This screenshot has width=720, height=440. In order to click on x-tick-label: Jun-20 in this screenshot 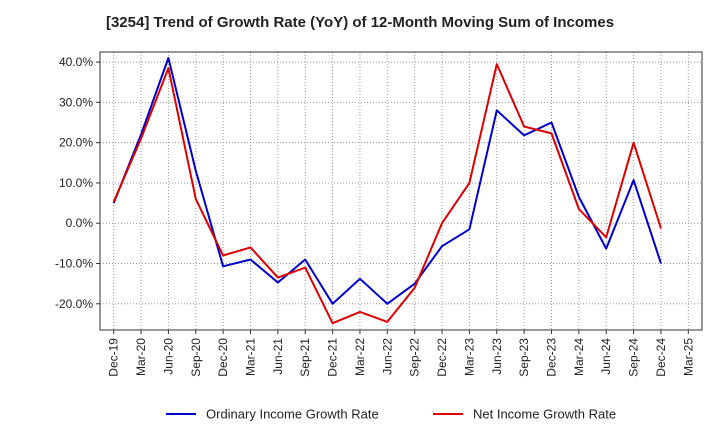, I will do `click(168, 356)`.